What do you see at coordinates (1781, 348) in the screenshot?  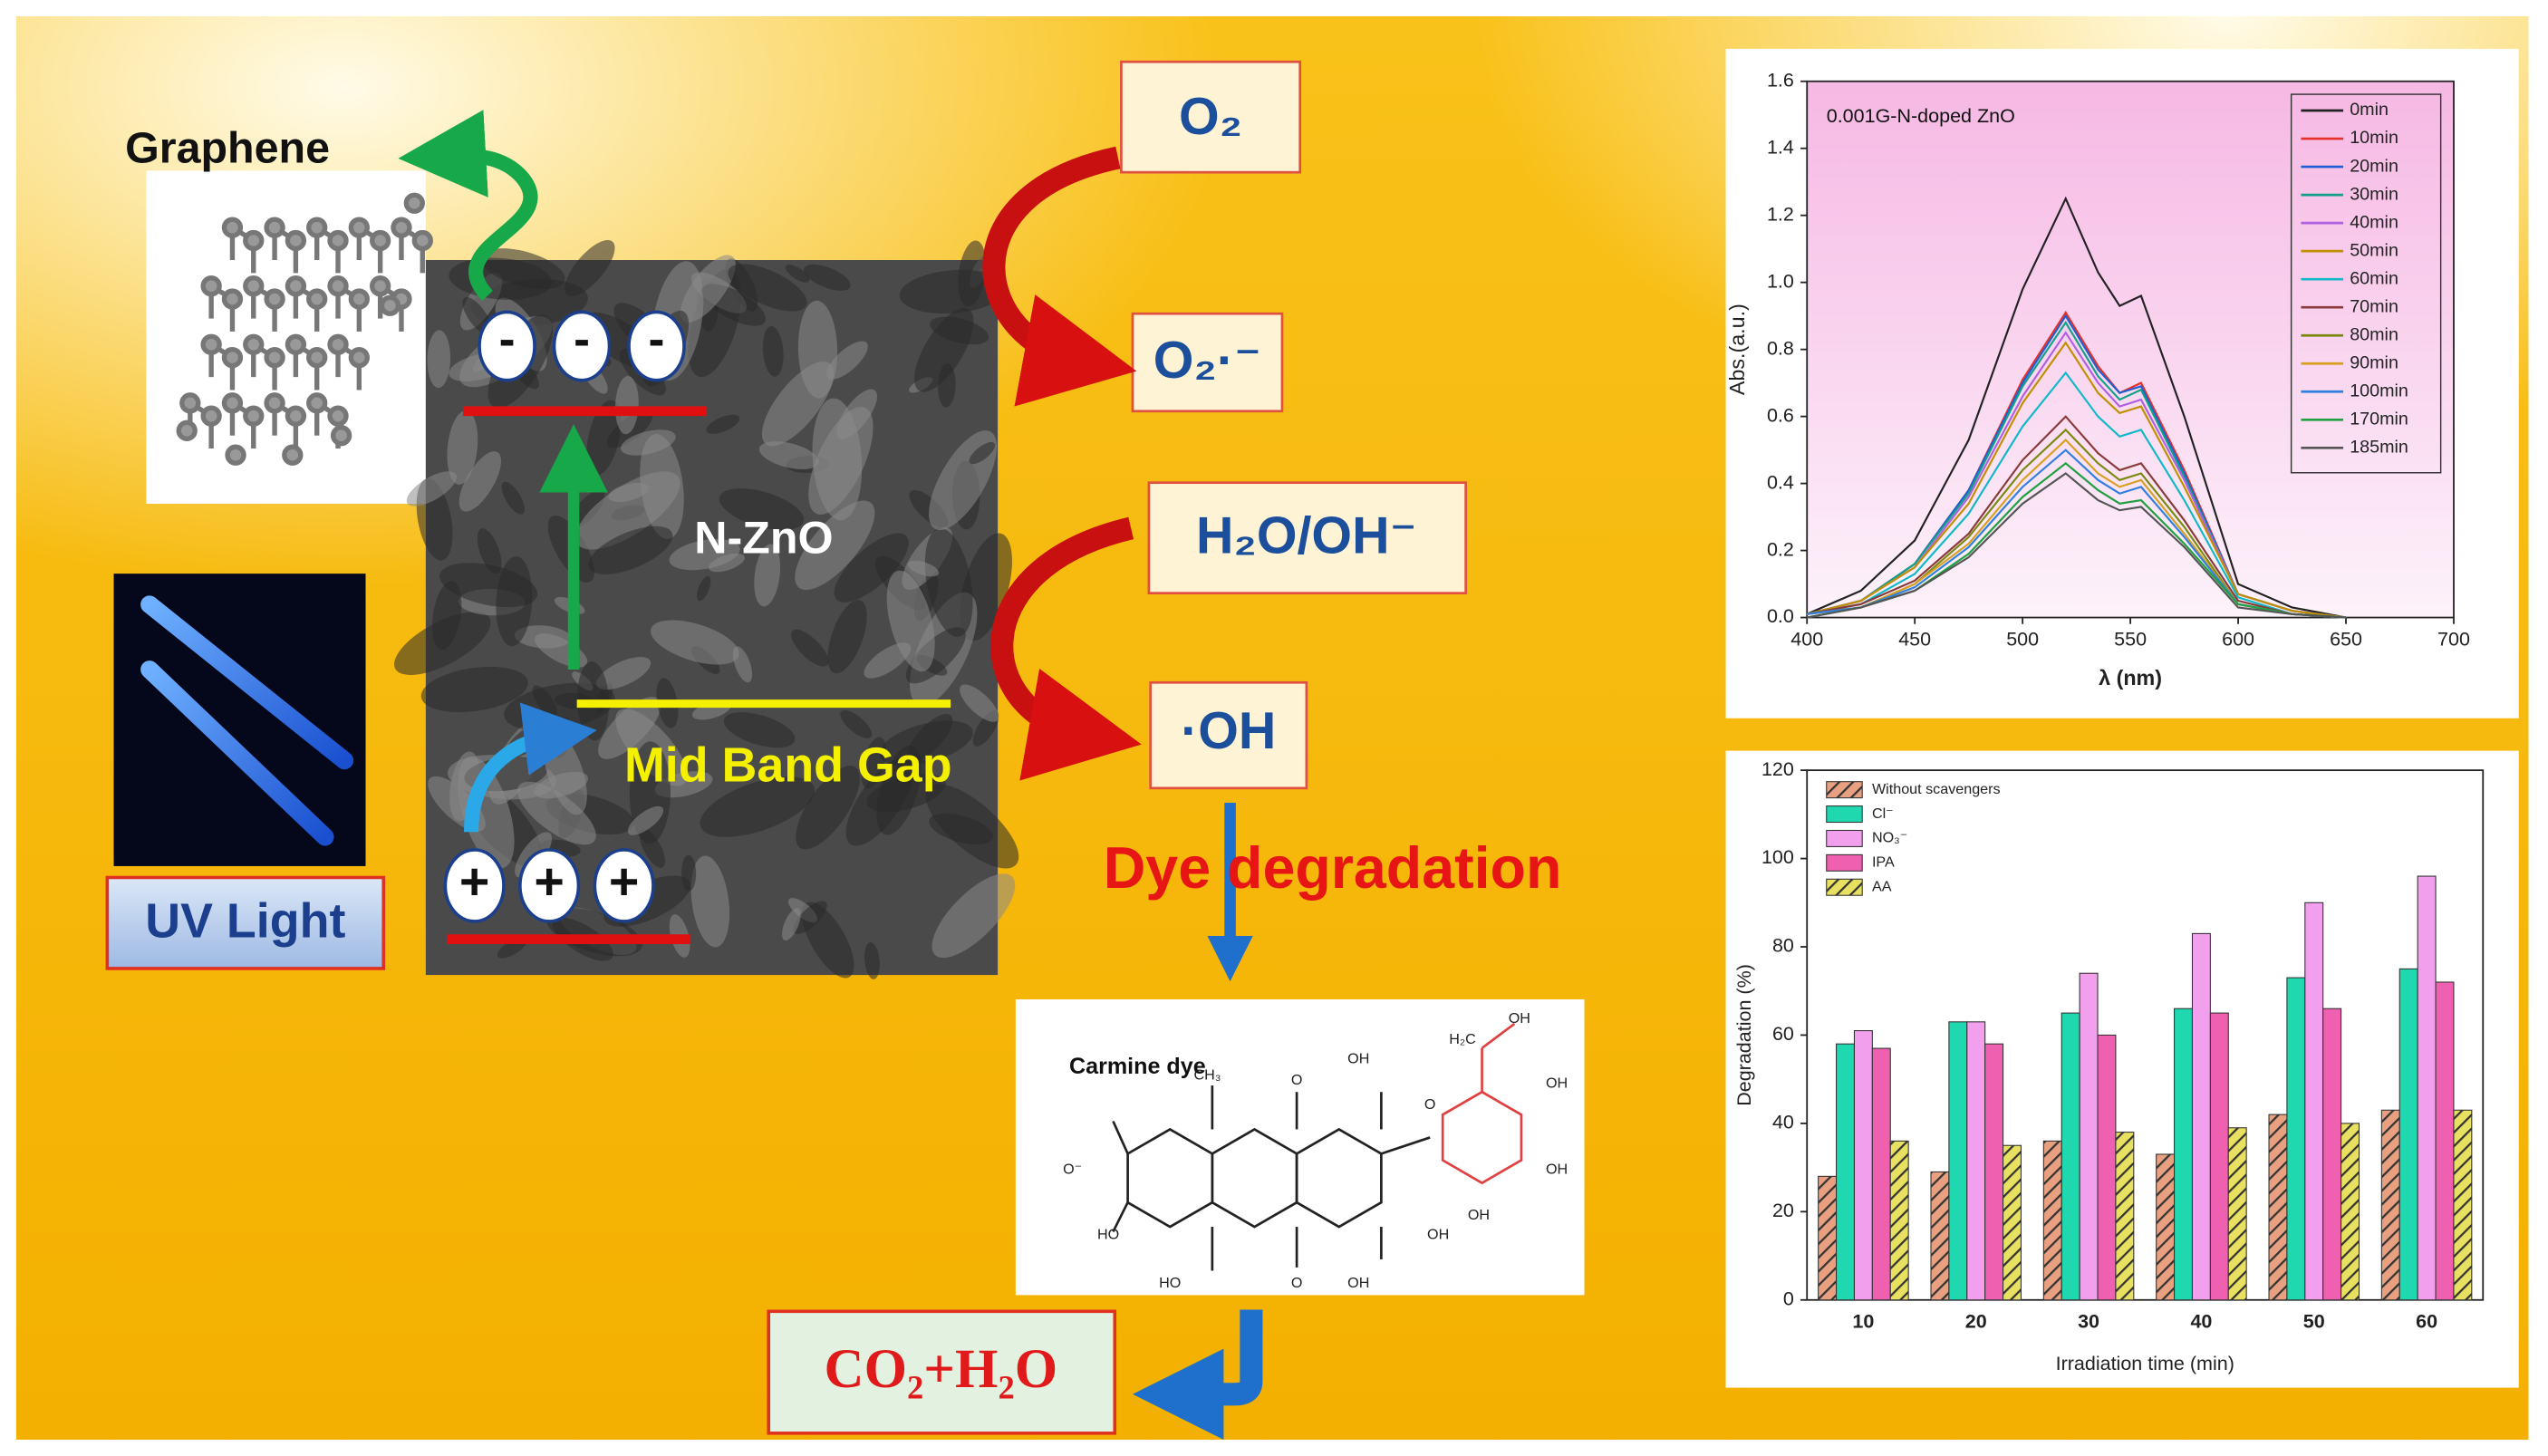 I see `y-tick-label: 0.8` at bounding box center [1781, 348].